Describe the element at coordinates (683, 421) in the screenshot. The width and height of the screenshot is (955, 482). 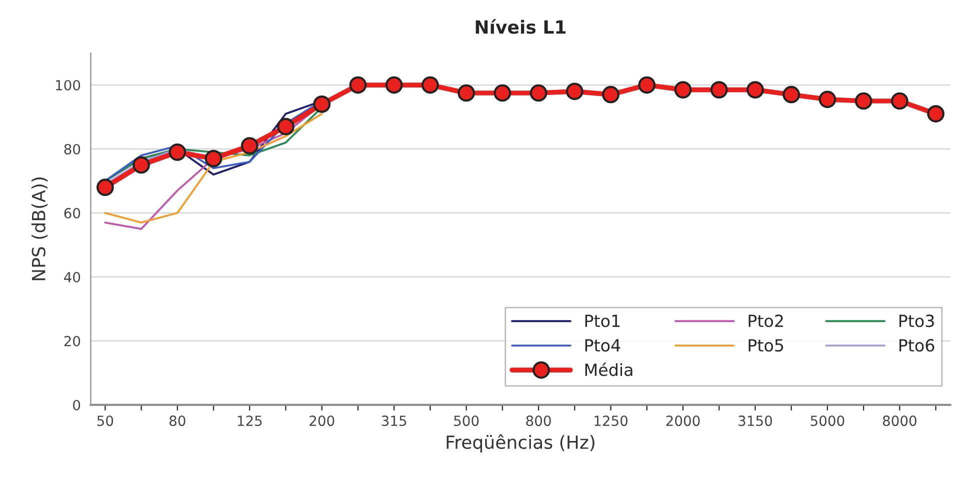
I see `x-tick-label: 2000` at that location.